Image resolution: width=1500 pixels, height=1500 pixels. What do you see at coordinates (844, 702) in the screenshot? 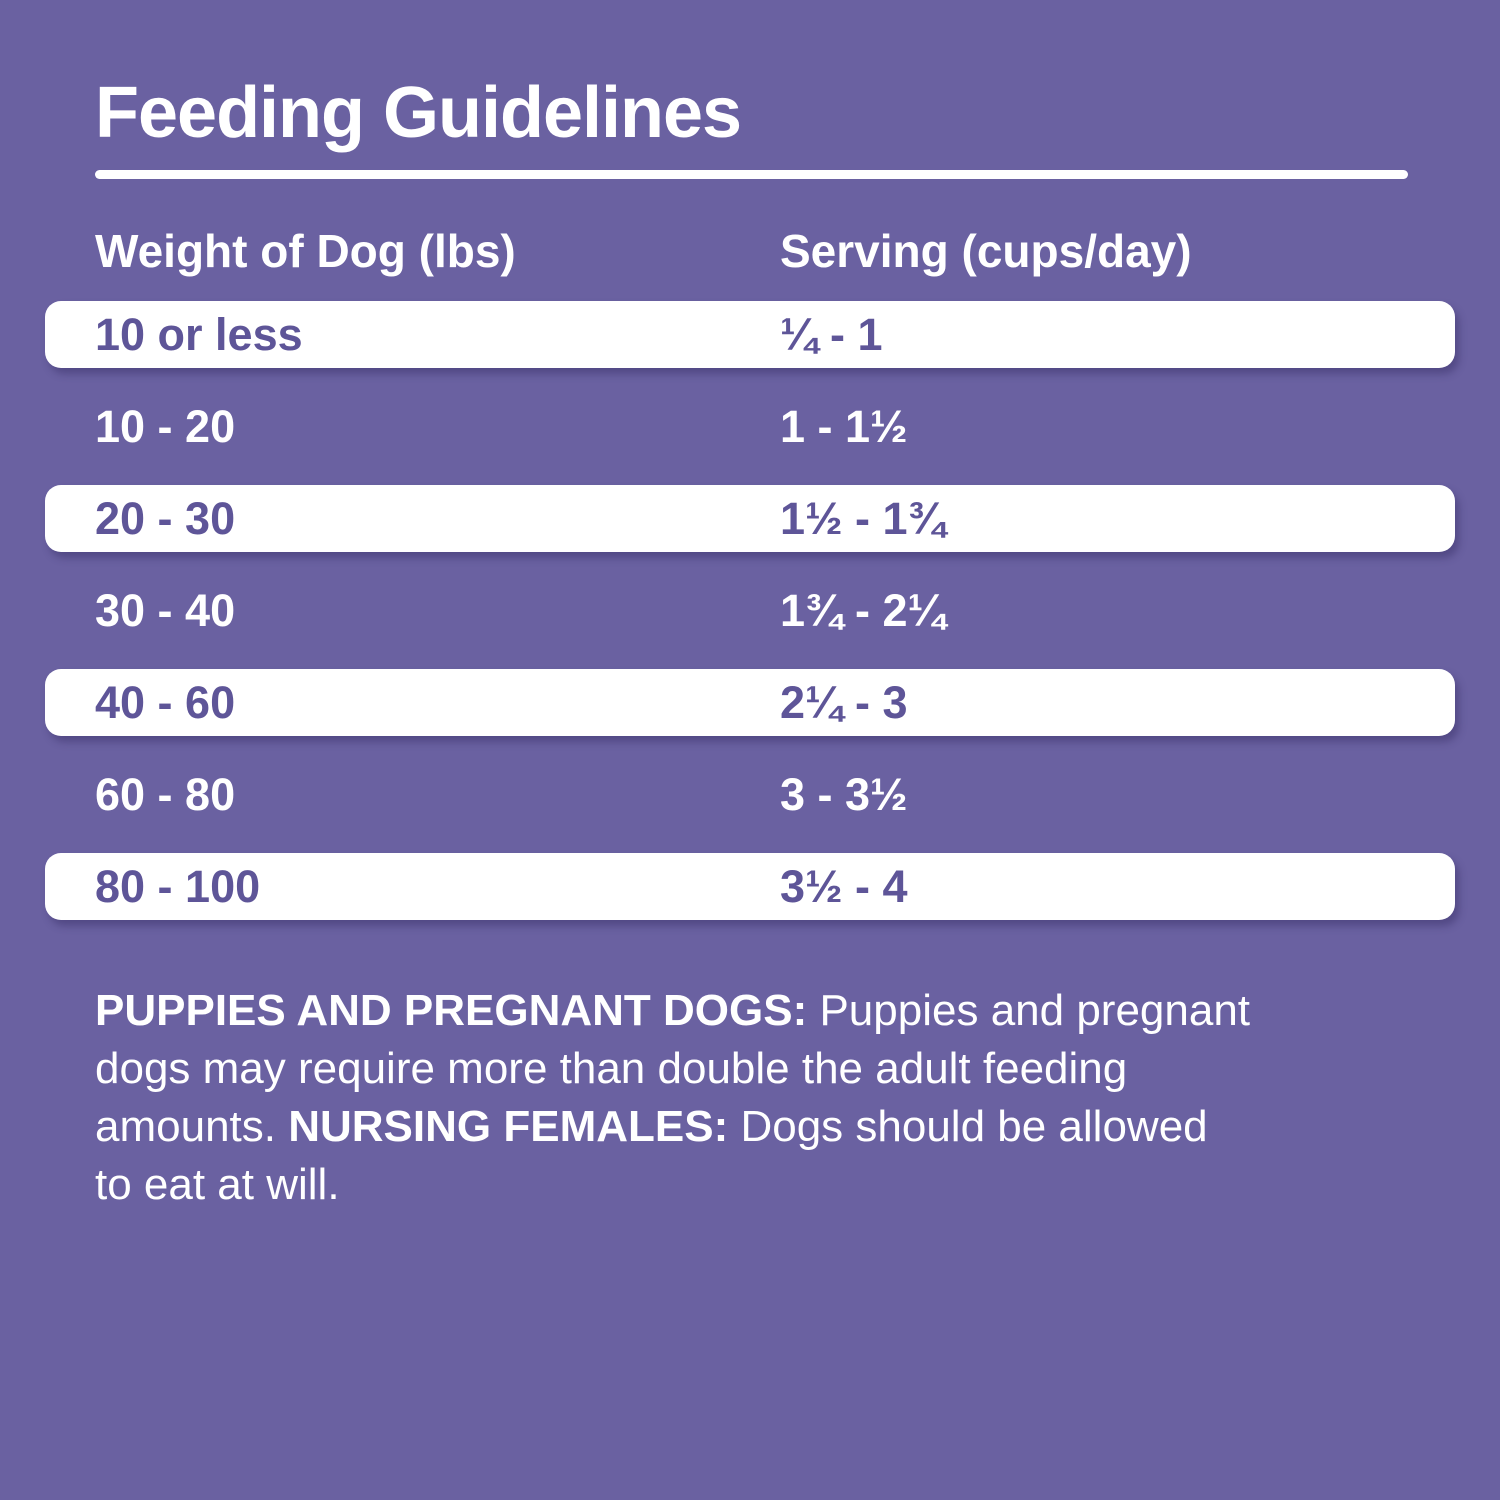
I see `serving-cell: 2¼ - 3` at bounding box center [844, 702].